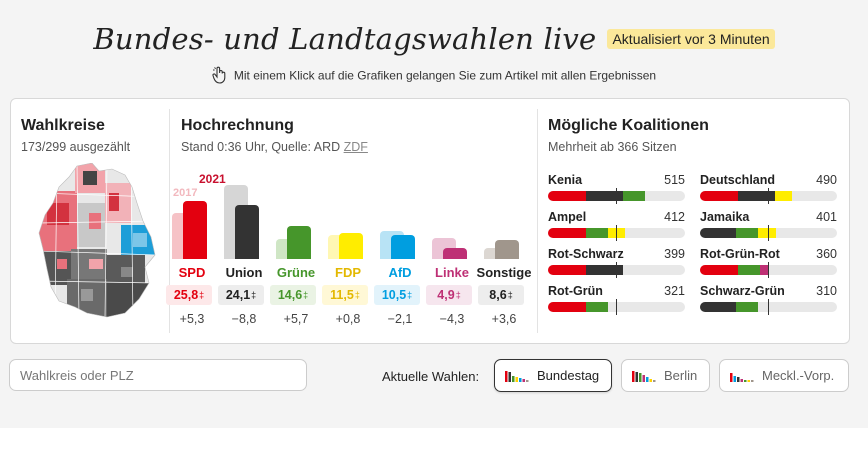 This screenshot has height=450, width=868. Describe the element at coordinates (674, 254) in the screenshot. I see `coalition-seats: 399` at that location.